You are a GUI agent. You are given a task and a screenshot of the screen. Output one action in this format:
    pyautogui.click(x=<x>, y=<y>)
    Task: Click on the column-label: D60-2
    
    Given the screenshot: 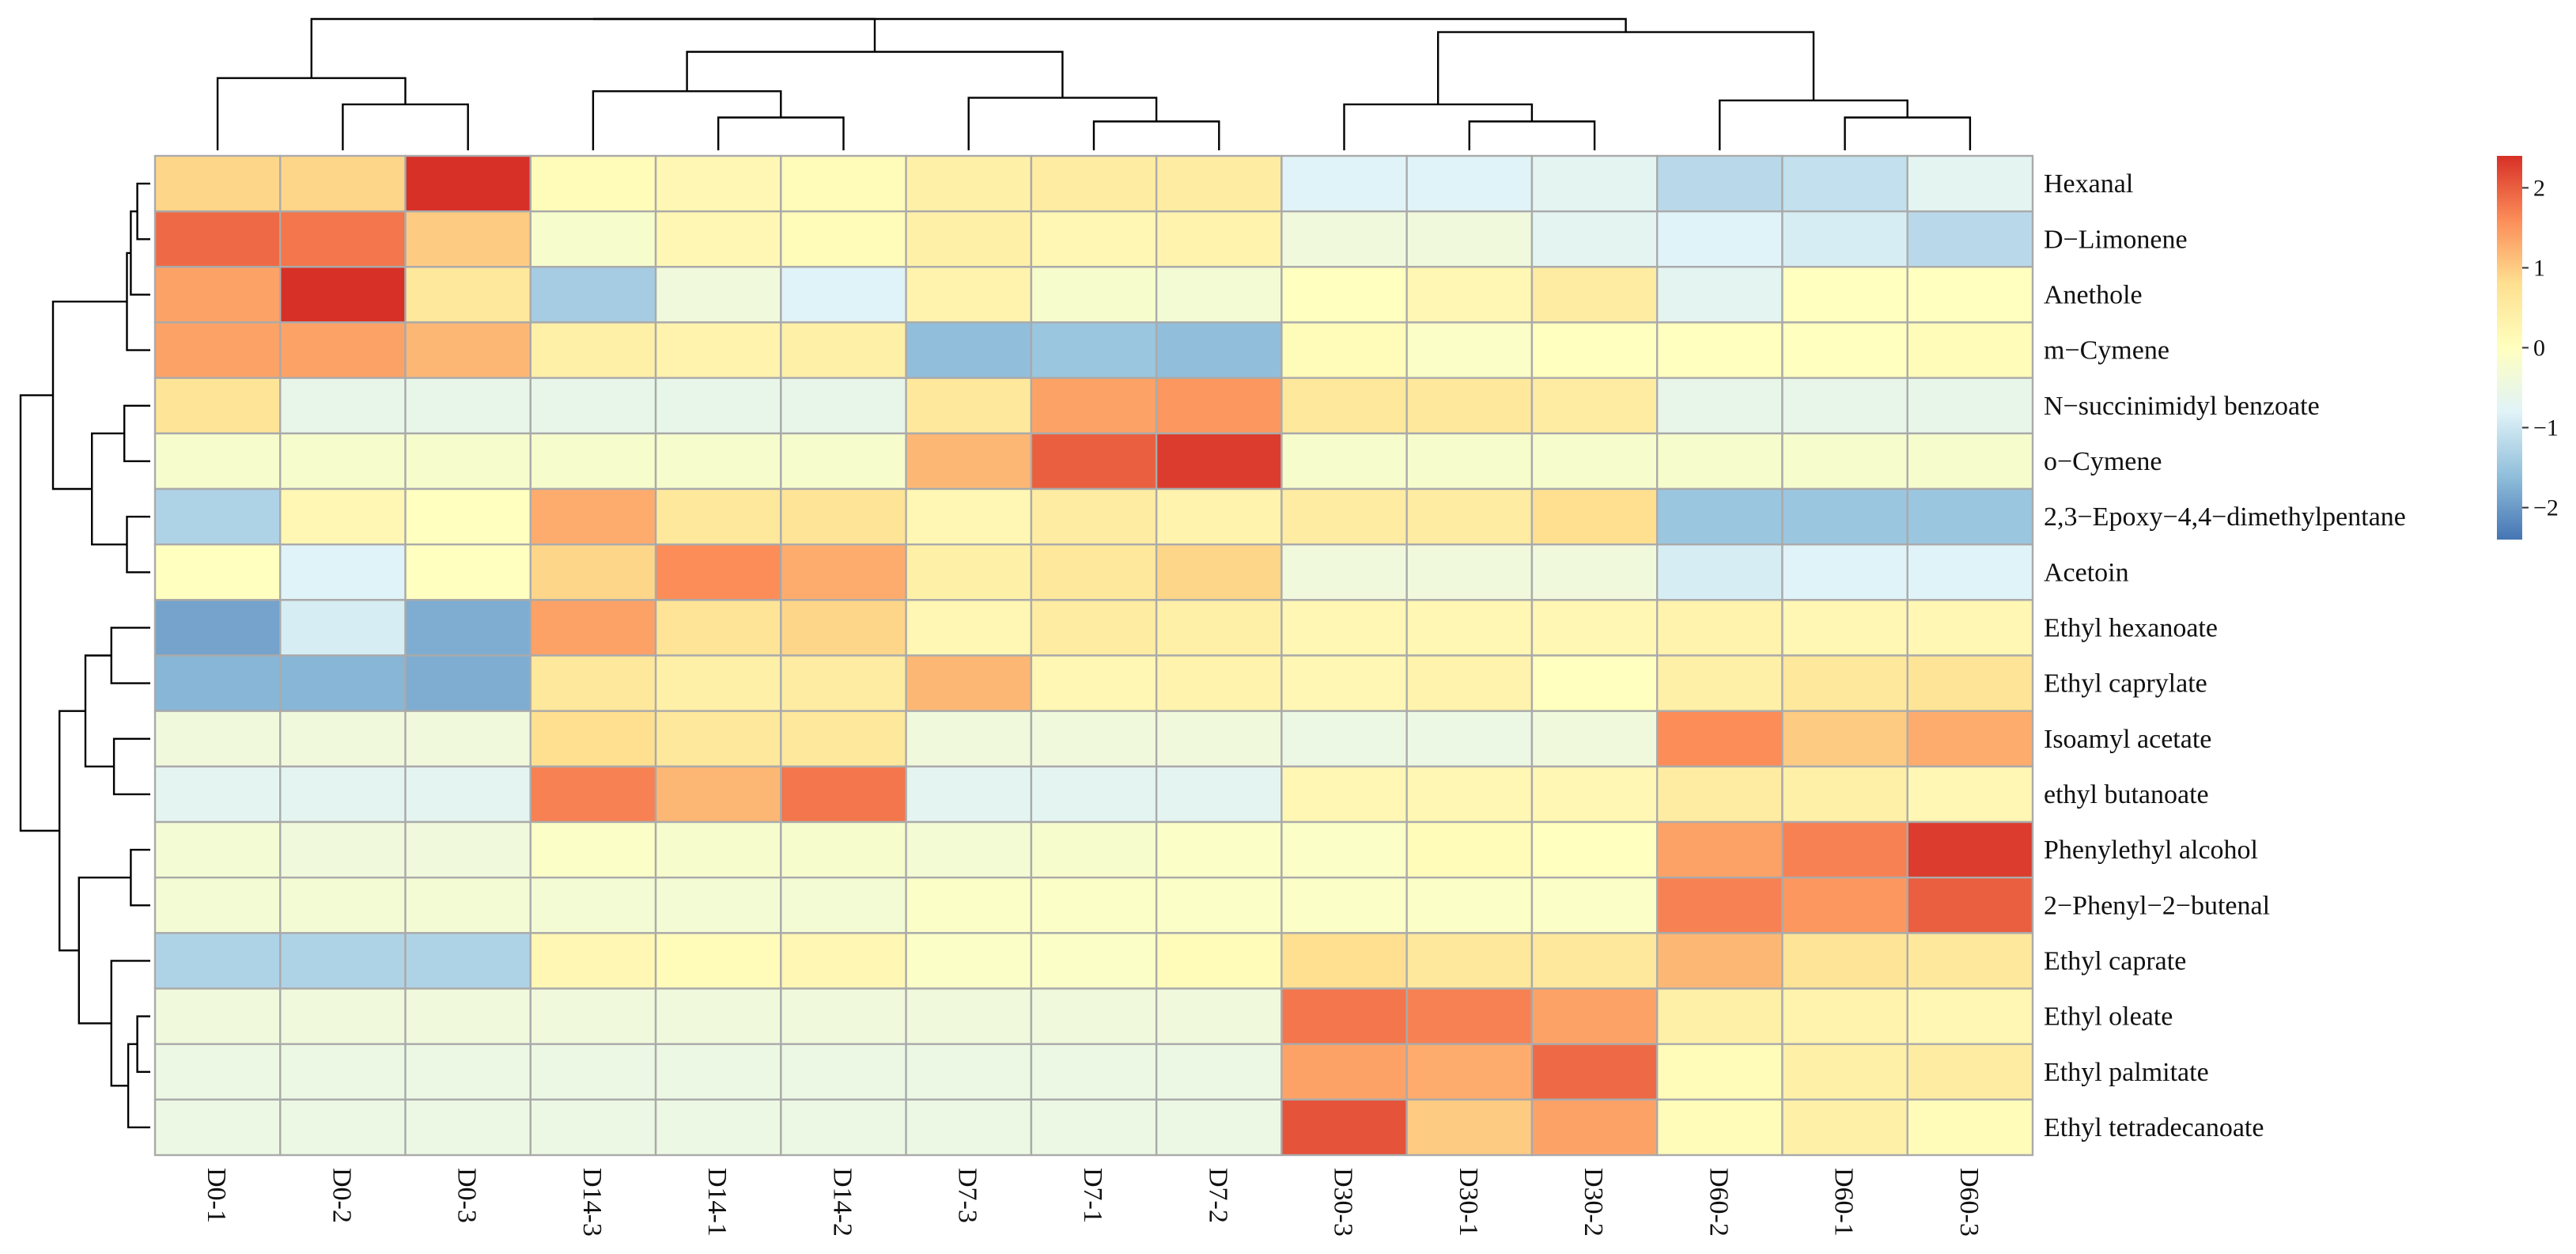 What is the action you would take?
    pyautogui.click(x=1718, y=1202)
    